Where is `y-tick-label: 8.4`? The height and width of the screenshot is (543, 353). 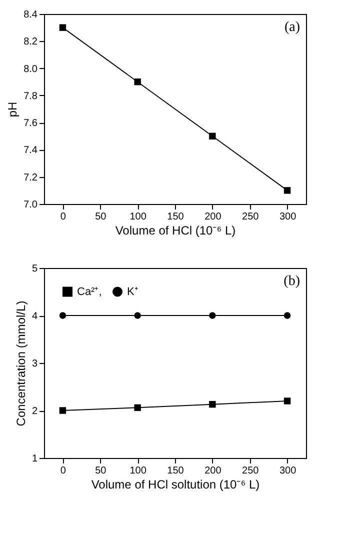
y-tick-label: 8.4 is located at coordinates (31, 15).